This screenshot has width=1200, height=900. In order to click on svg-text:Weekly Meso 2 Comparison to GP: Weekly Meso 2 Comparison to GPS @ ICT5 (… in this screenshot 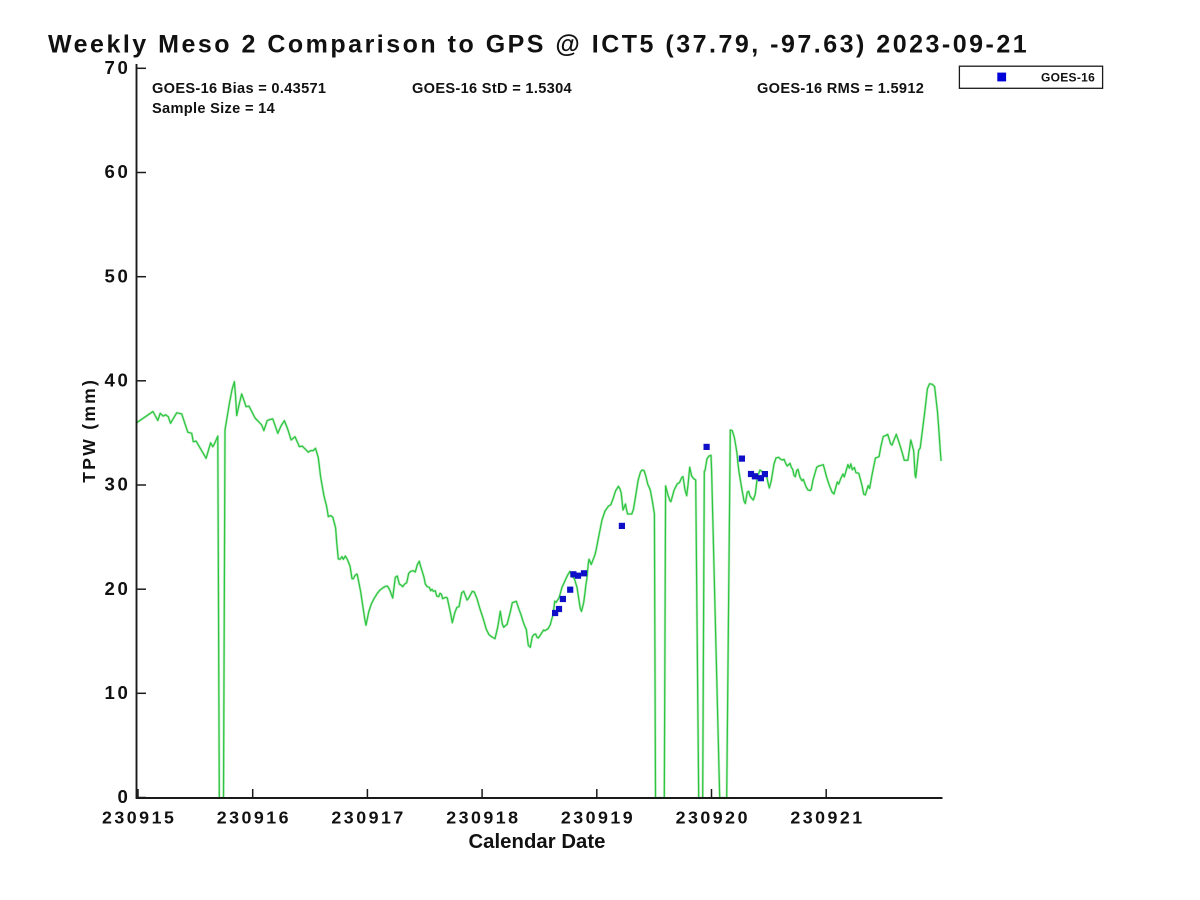, I will do `click(538, 45)`.